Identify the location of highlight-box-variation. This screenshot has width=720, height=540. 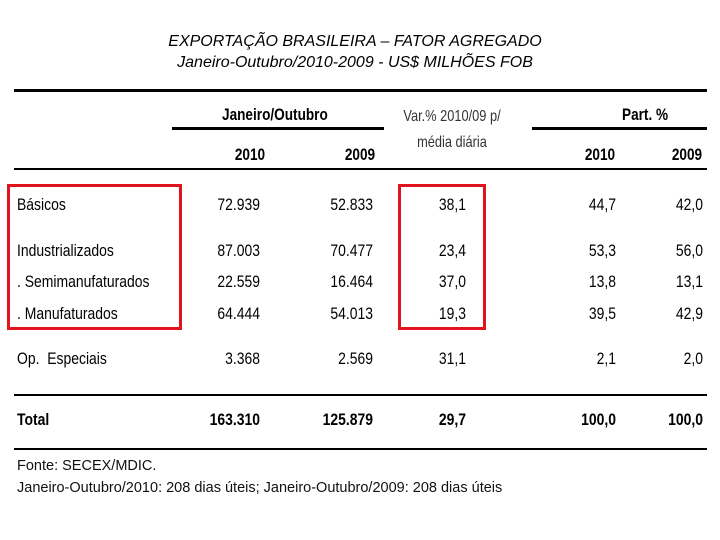
(442, 257).